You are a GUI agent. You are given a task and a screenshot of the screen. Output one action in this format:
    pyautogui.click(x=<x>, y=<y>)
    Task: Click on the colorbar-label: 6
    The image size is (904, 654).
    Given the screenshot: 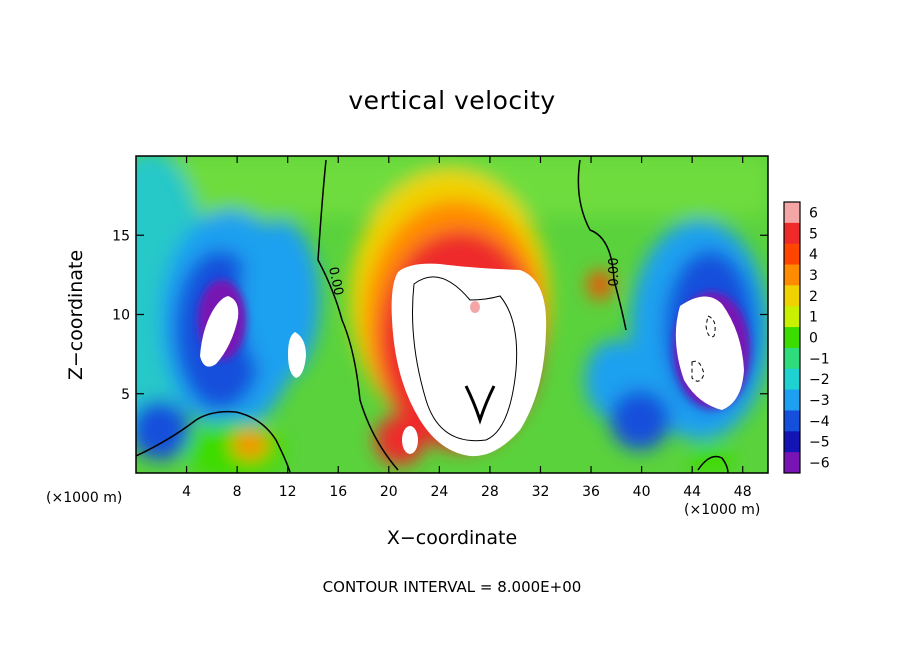 What is the action you would take?
    pyautogui.click(x=813, y=213)
    